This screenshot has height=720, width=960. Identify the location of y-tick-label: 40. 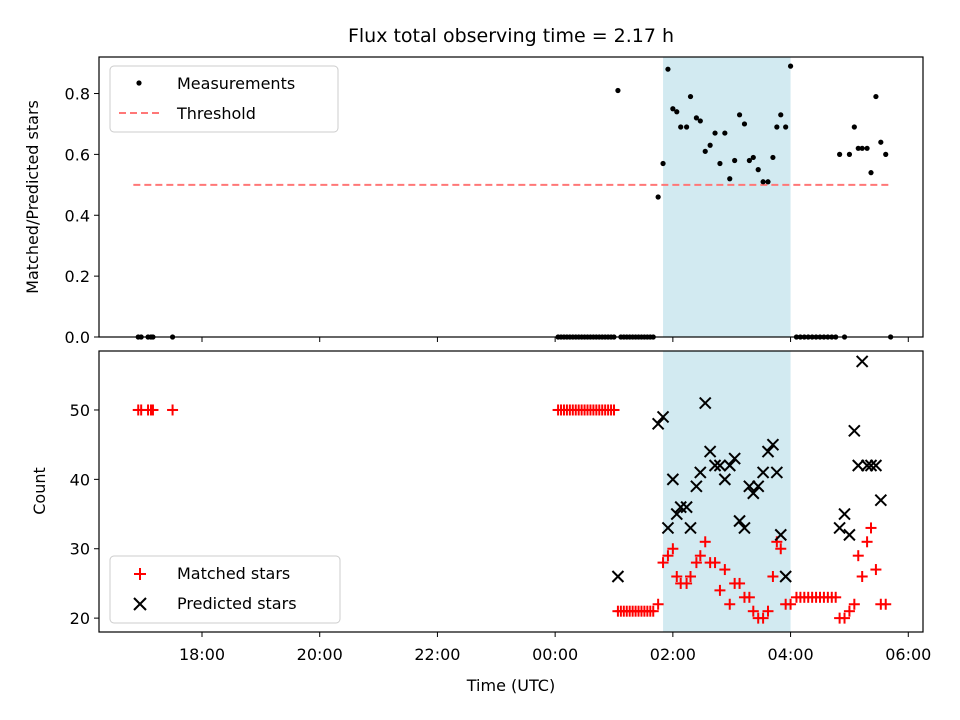
(80, 479).